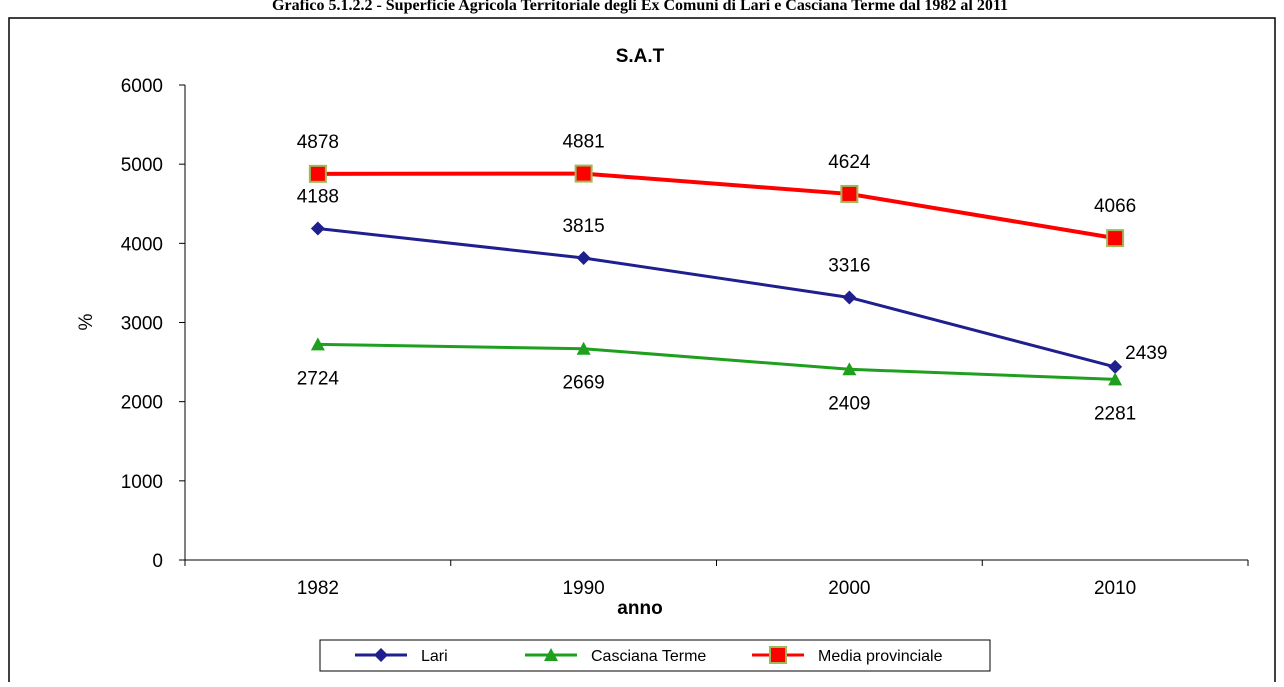 The height and width of the screenshot is (687, 1284). What do you see at coordinates (583, 142) in the screenshot?
I see `data-label: 4881` at bounding box center [583, 142].